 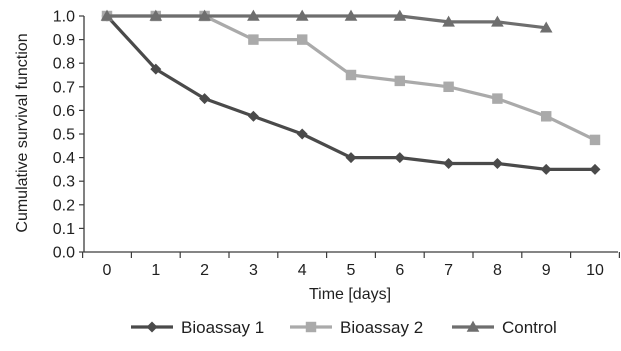 What do you see at coordinates (448, 270) in the screenshot?
I see `x-tick-label: 7` at bounding box center [448, 270].